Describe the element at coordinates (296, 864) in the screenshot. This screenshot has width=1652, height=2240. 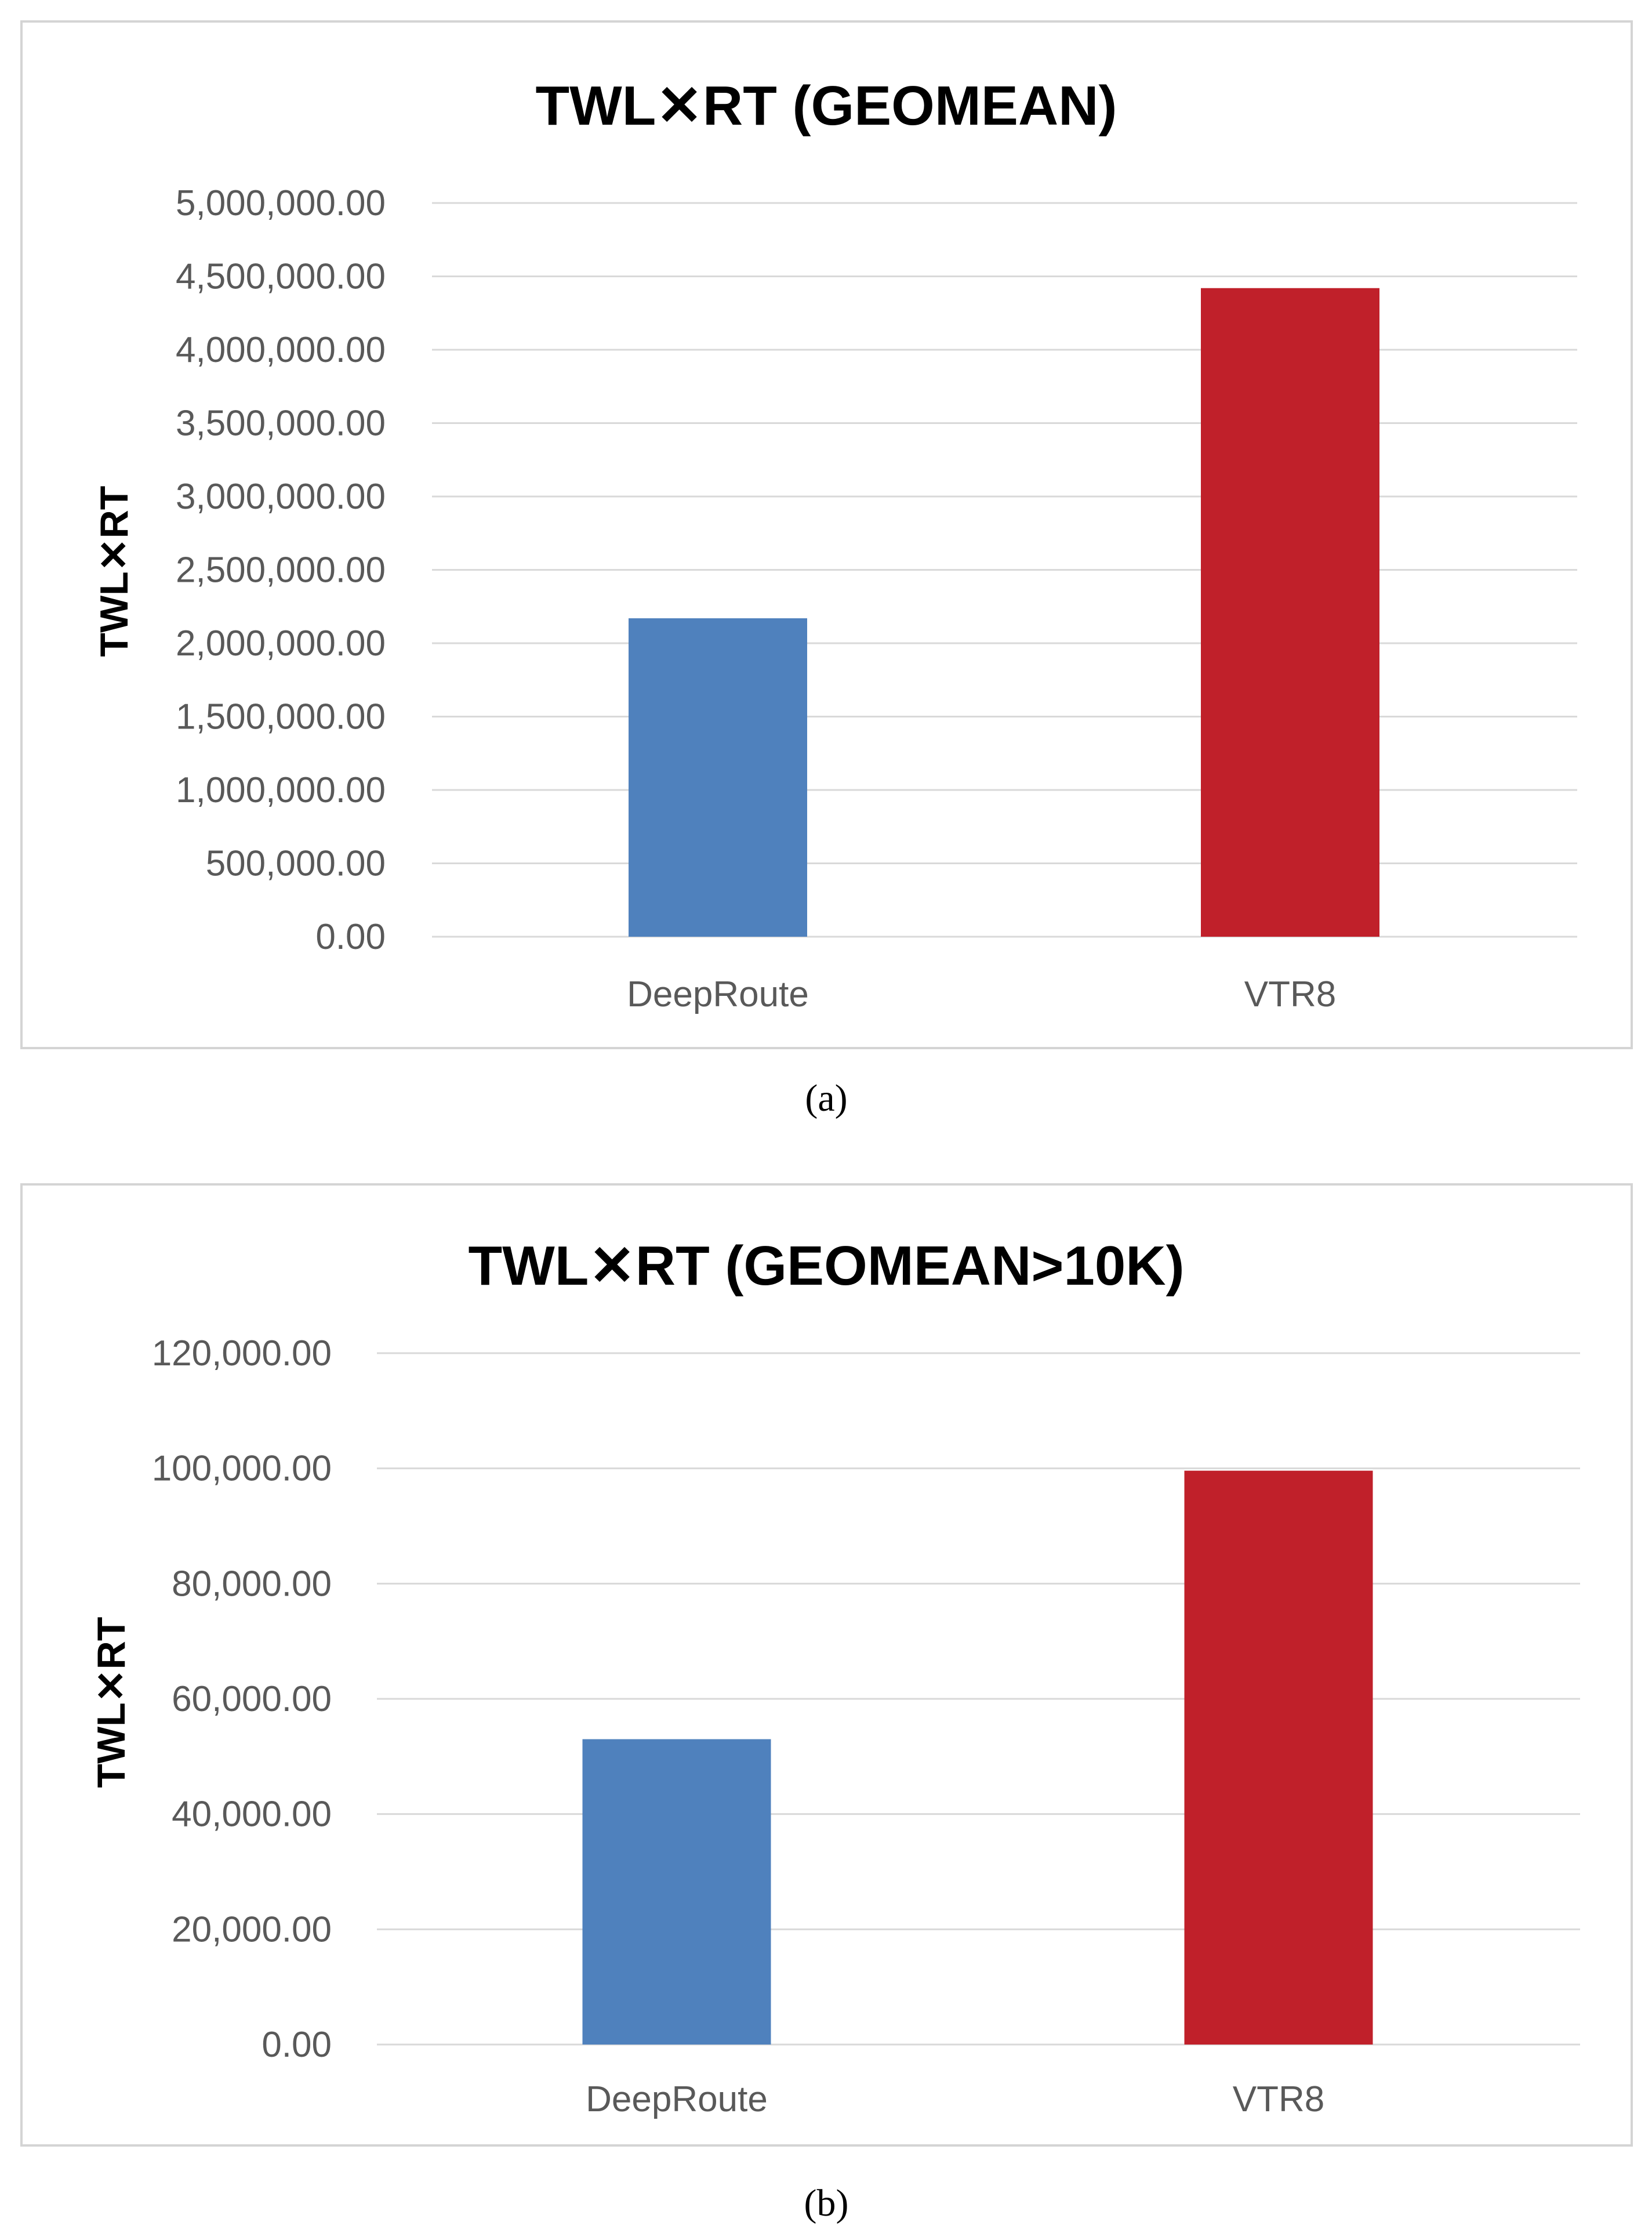
I see `y-tick-label: 500,000.00` at that location.